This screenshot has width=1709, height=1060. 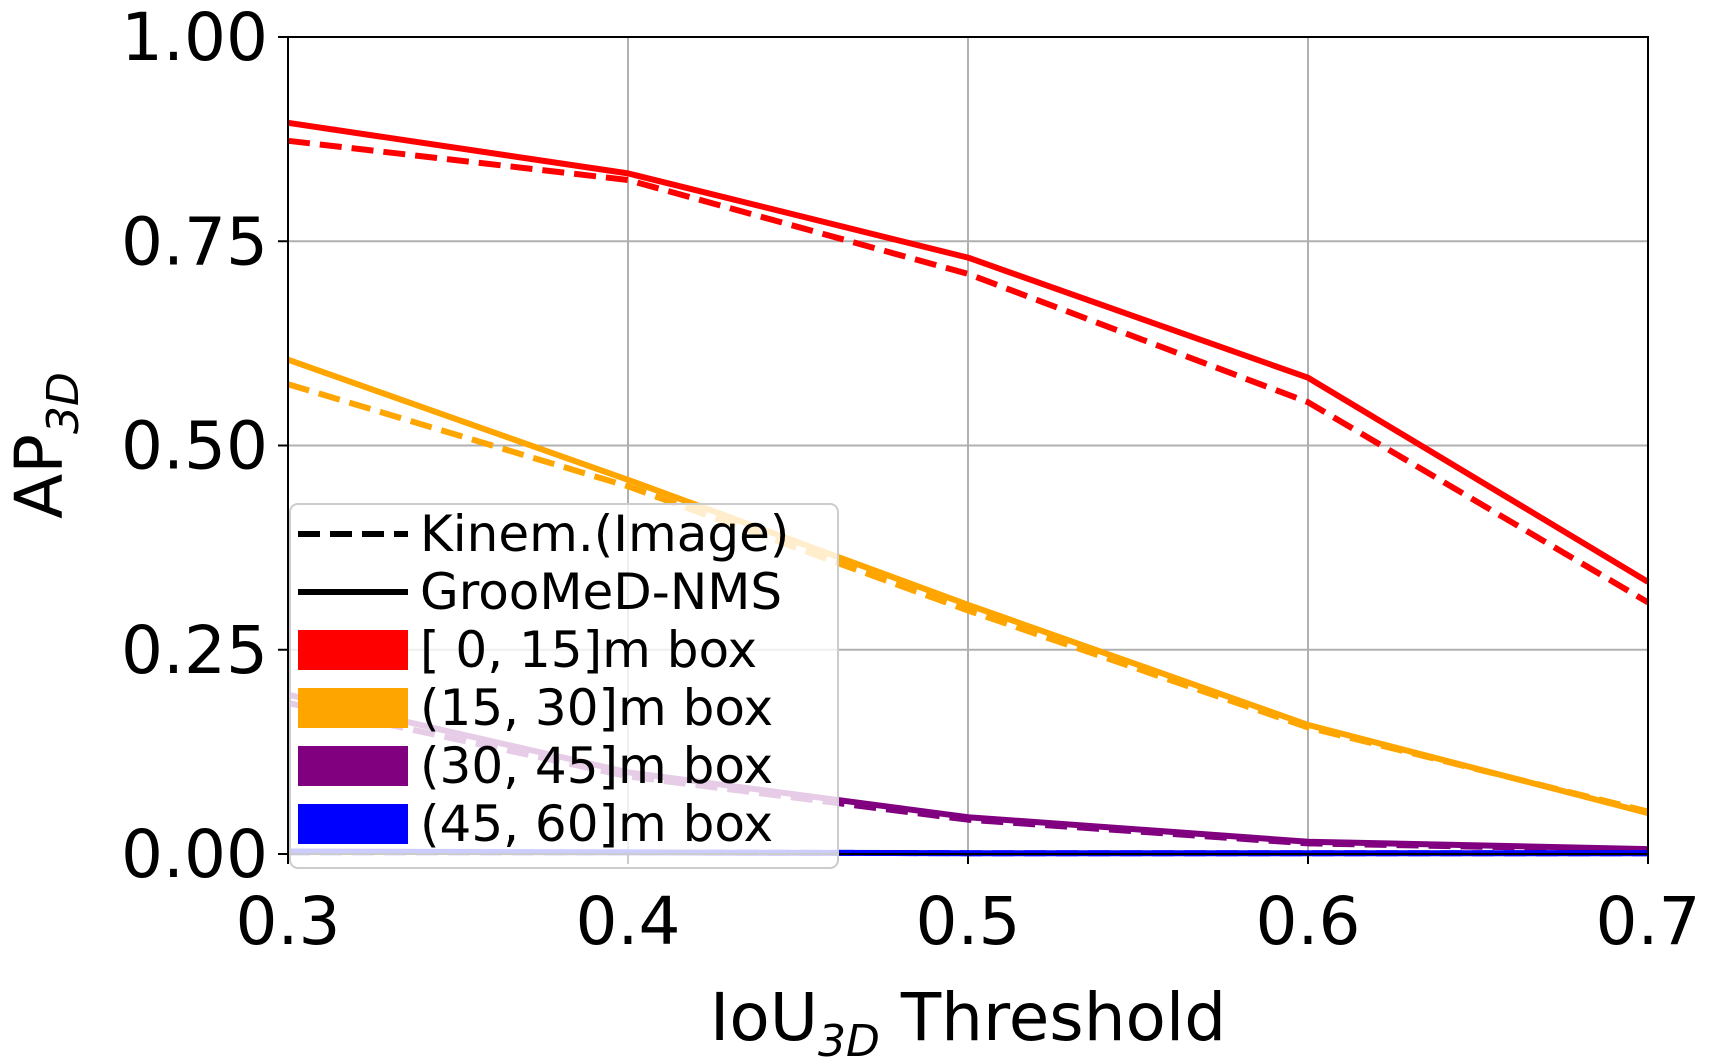 I want to click on legend-box, so click(x=564, y=686).